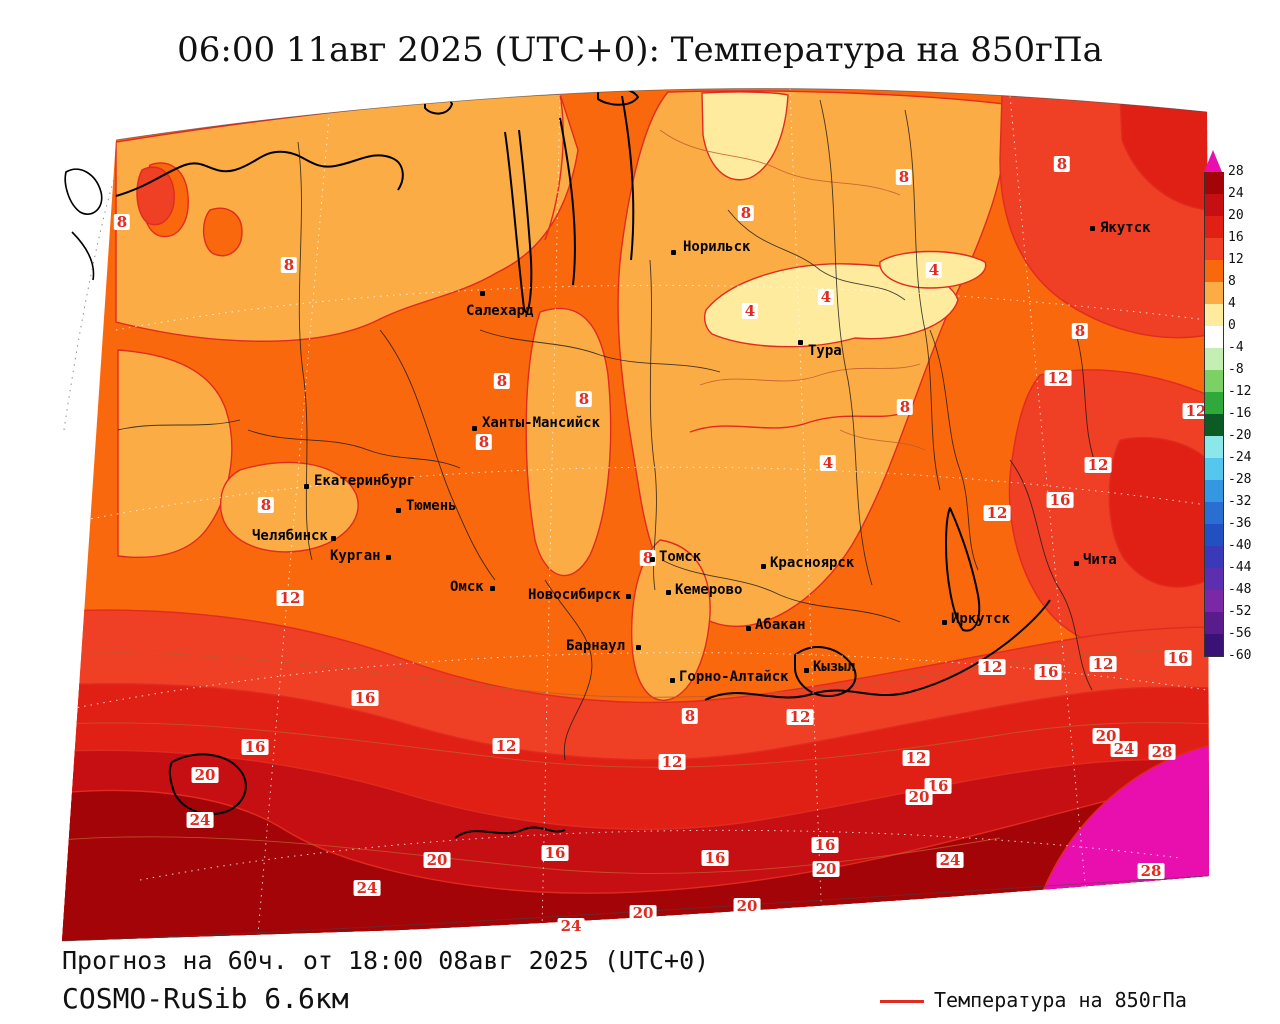 The height and width of the screenshot is (1024, 1280). I want to click on colorbar-tick-label: 4, so click(1232, 303).